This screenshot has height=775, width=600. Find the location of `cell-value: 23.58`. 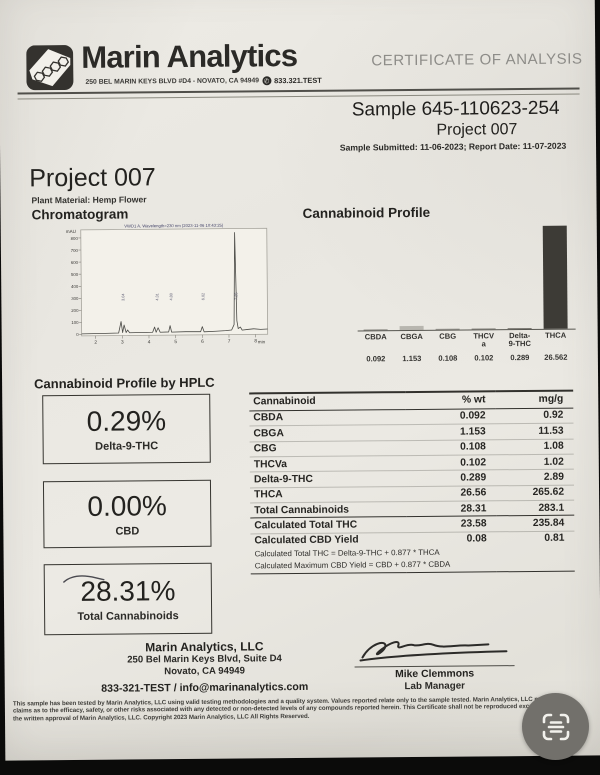

cell-value: 23.58 is located at coordinates (451, 524).